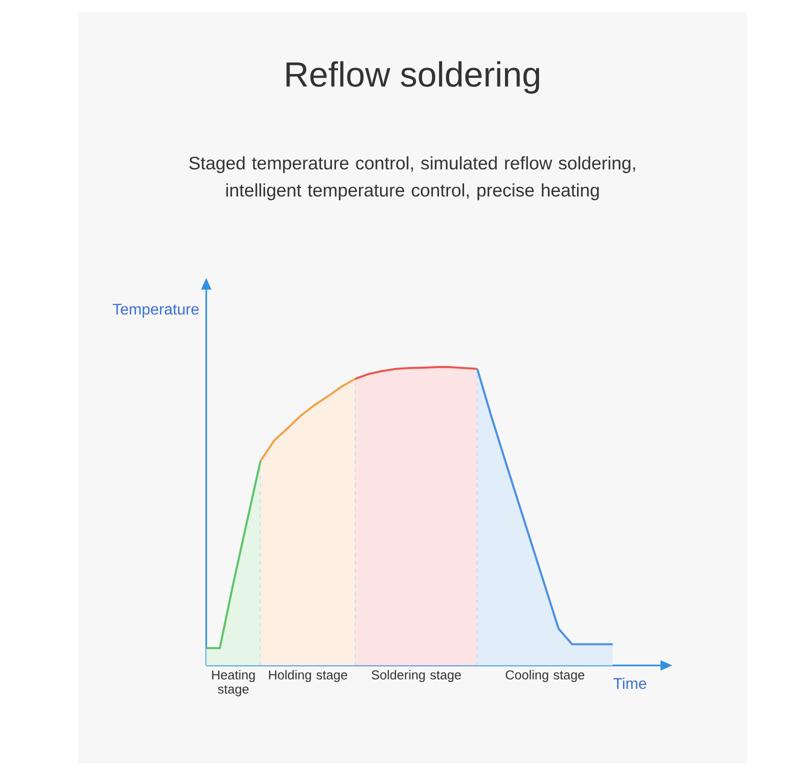  What do you see at coordinates (308, 676) in the screenshot?
I see `text: Holding stage` at bounding box center [308, 676].